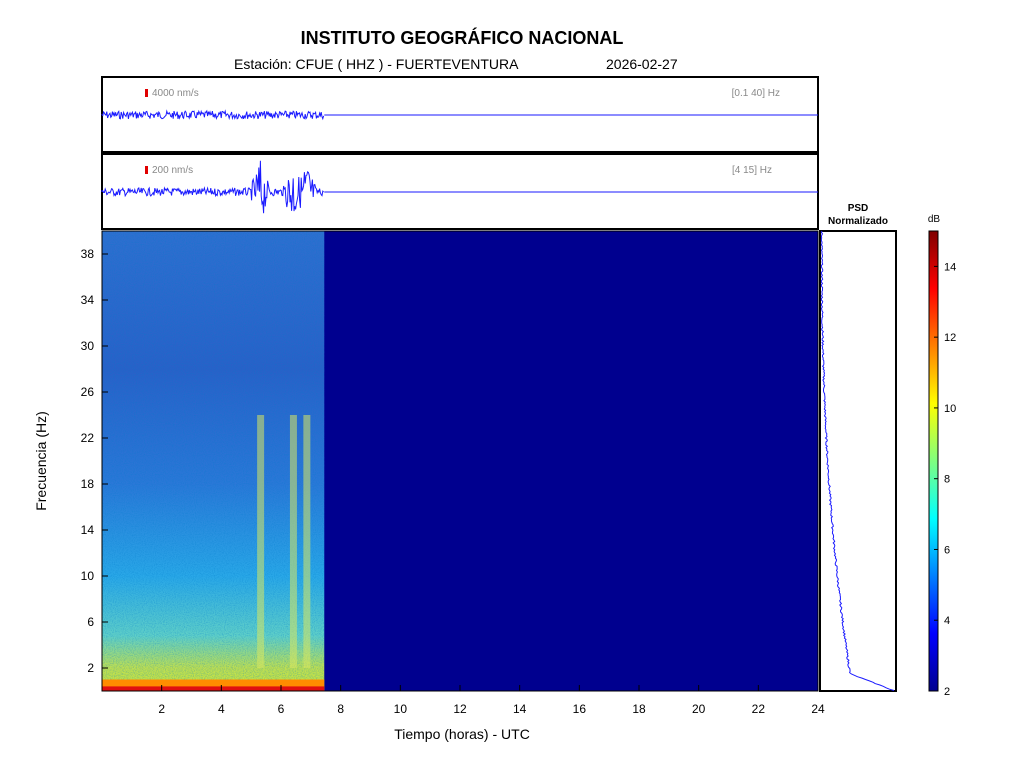  Describe the element at coordinates (950, 409) in the screenshot. I see `colorbar-tick-label-4: 10` at that location.